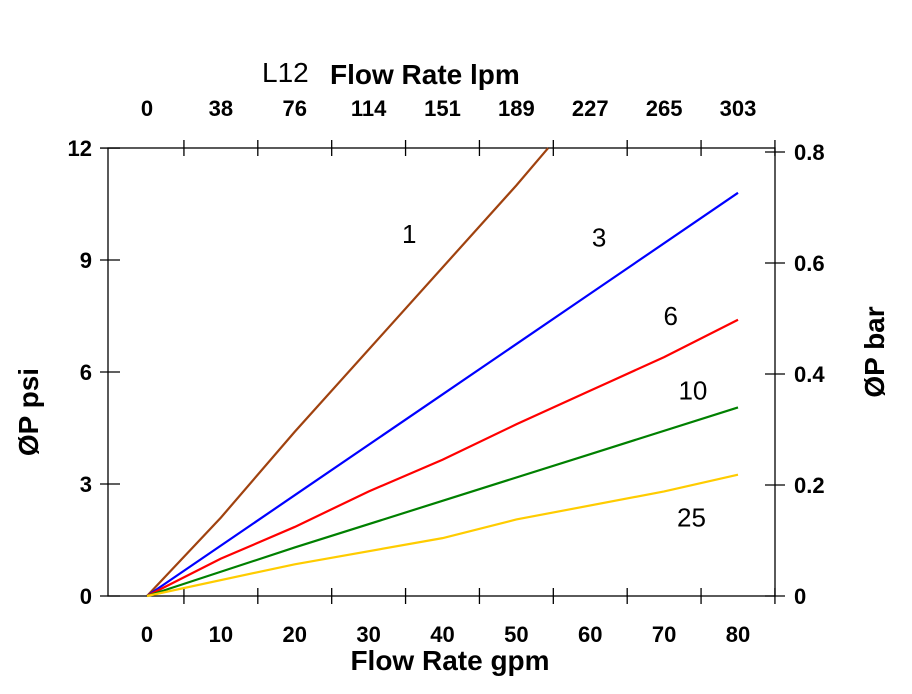 This screenshot has height=694, width=912. Describe the element at coordinates (295, 634) in the screenshot. I see `x-tick-label: 20` at that location.